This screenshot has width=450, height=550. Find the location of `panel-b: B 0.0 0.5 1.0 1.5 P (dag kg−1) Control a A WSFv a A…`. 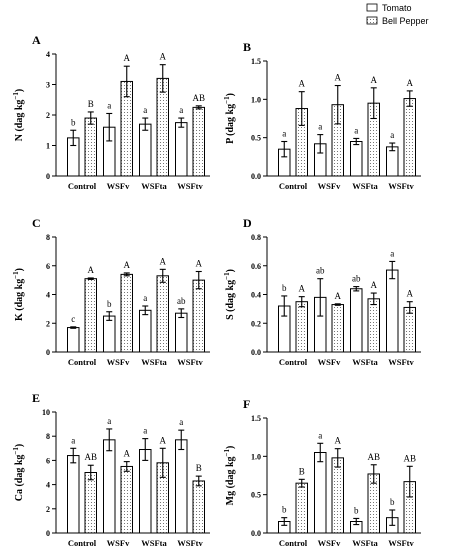

panel-b: B 0.0 0.5 1.0 1.5 P (dag kg−1) Control a A WSFv a A… is located at coordinates (322, 115).